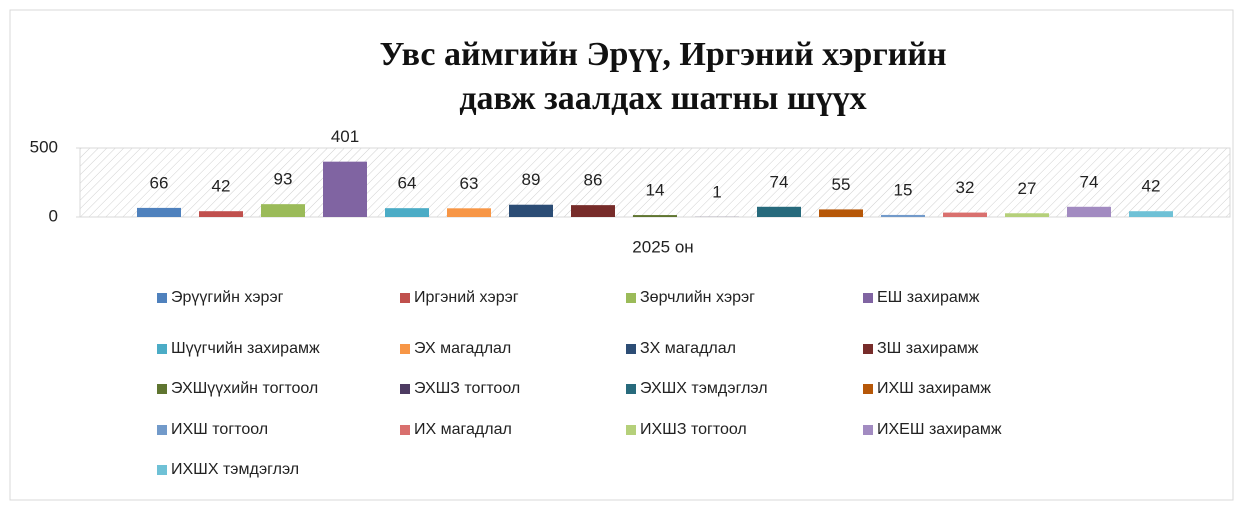 This screenshot has height=511, width=1244. Describe the element at coordinates (662, 54) in the screenshot. I see `chart-title: Увс аймгийн Эрүү, Иргэний хэргийн` at that location.